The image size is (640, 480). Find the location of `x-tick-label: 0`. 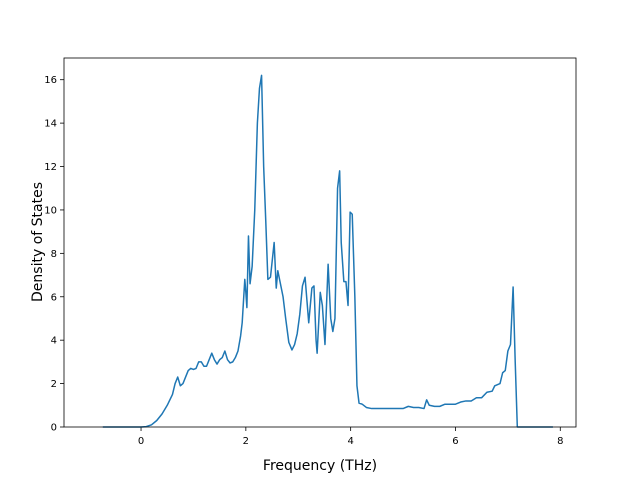

x-tick-label: 0 is located at coordinates (141, 441).